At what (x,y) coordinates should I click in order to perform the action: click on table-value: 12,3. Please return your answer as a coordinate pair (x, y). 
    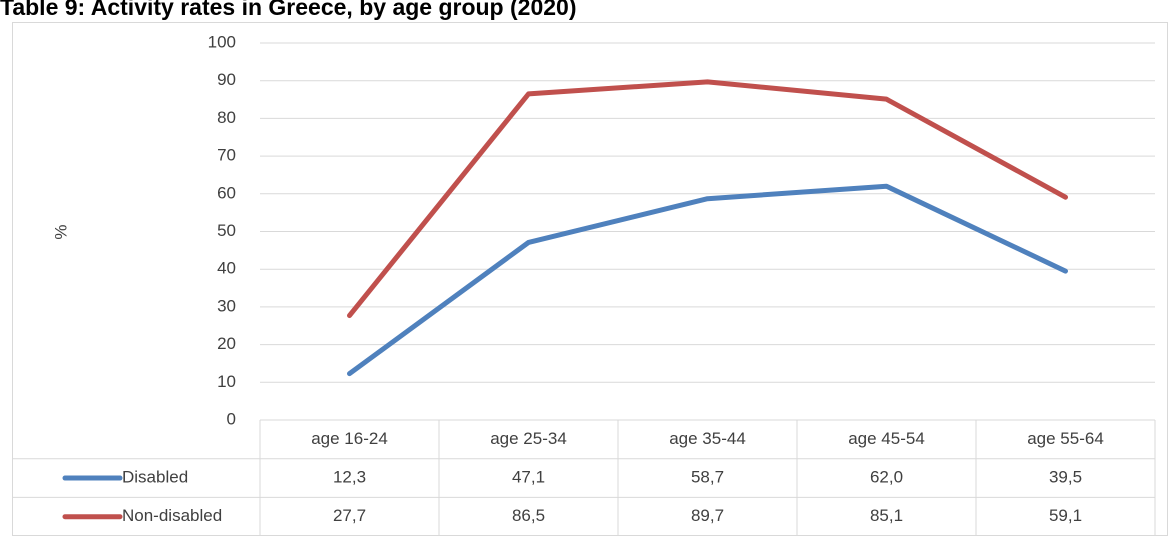
    Looking at the image, I should click on (349, 477).